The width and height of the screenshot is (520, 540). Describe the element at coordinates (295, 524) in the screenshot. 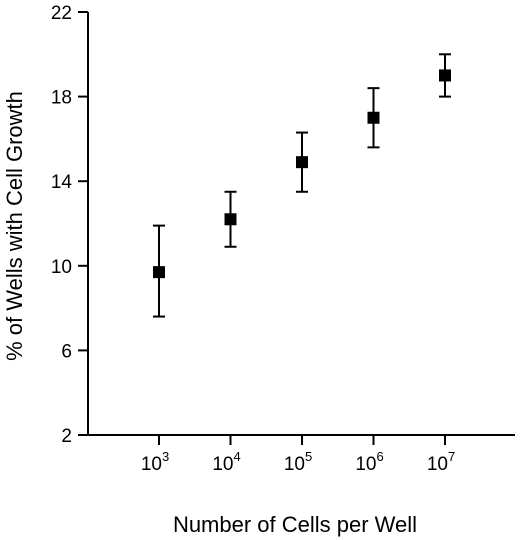

I see `x-axis-title: Number of Cells per Well` at that location.